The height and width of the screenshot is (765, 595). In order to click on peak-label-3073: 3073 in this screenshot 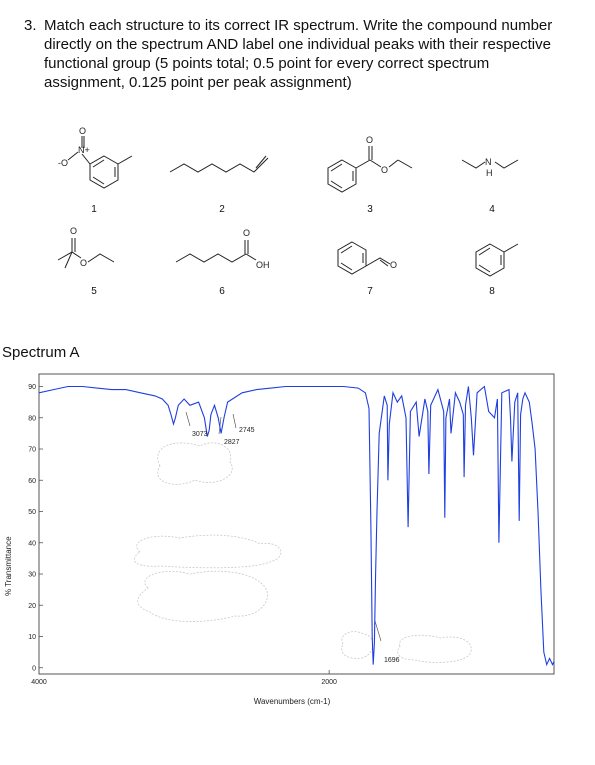, I will do `click(200, 434)`.